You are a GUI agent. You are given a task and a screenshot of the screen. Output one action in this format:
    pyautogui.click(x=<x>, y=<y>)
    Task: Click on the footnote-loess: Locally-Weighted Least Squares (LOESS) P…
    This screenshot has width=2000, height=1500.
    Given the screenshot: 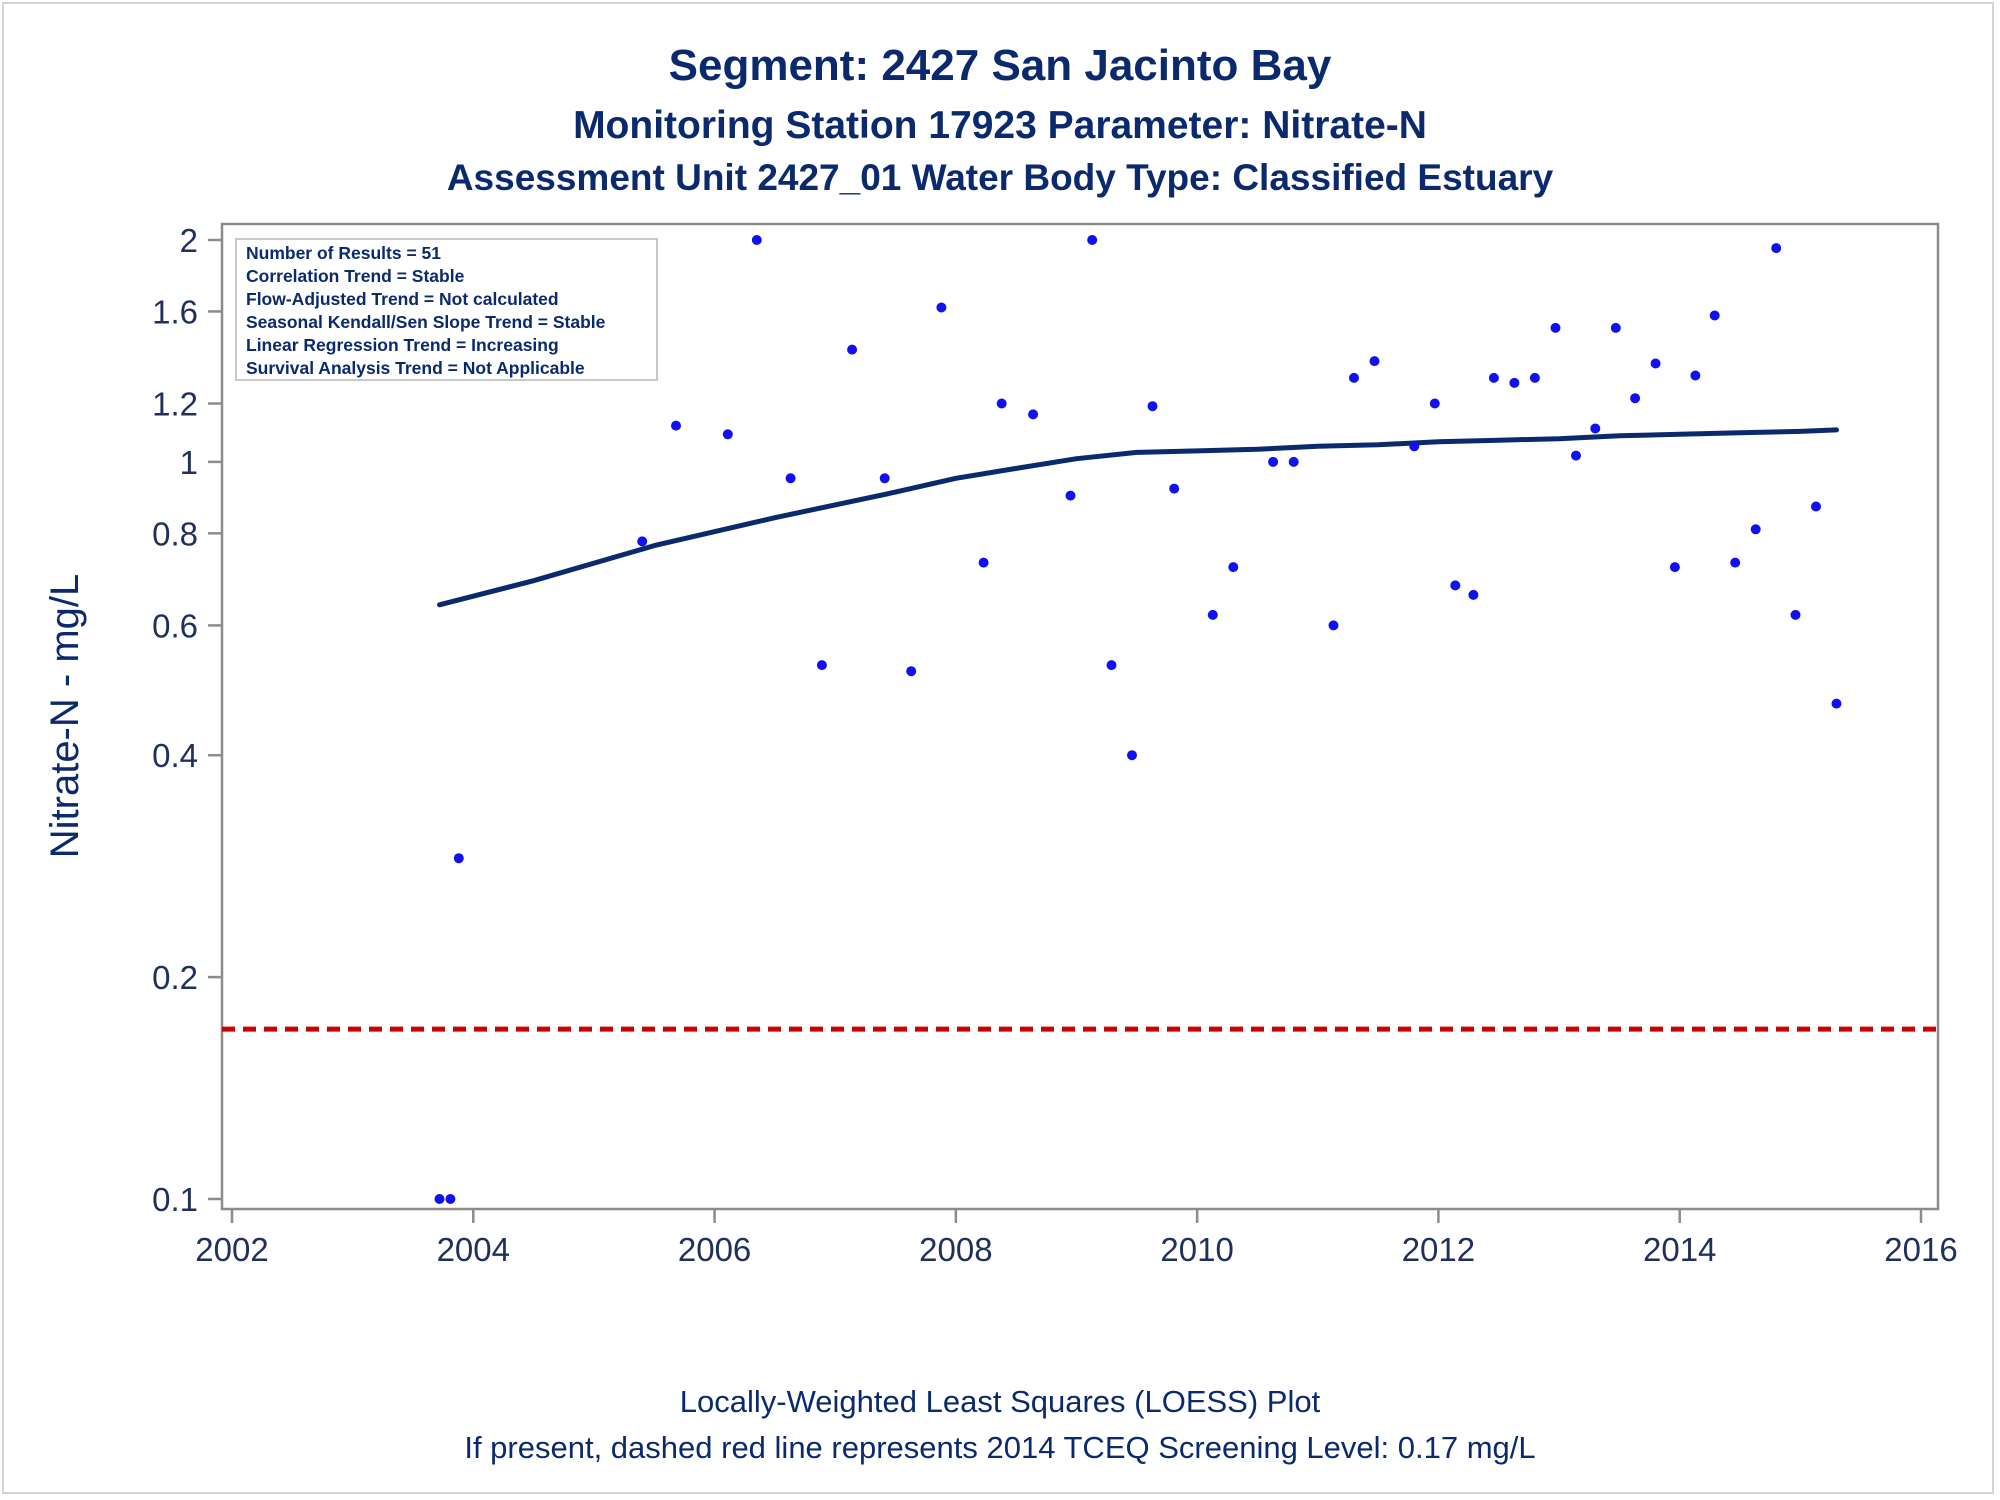 What is the action you would take?
    pyautogui.click(x=1000, y=1401)
    